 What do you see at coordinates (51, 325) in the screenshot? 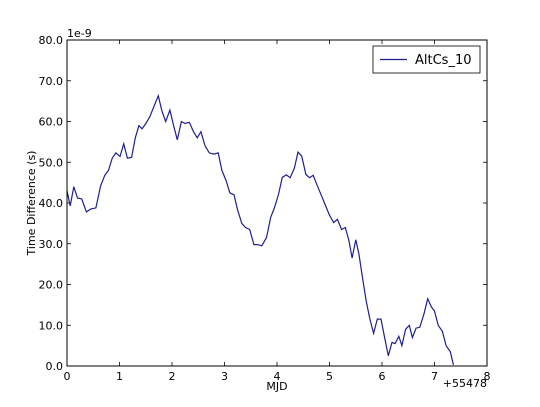
I see `y-tick-label: 10.0` at bounding box center [51, 325].